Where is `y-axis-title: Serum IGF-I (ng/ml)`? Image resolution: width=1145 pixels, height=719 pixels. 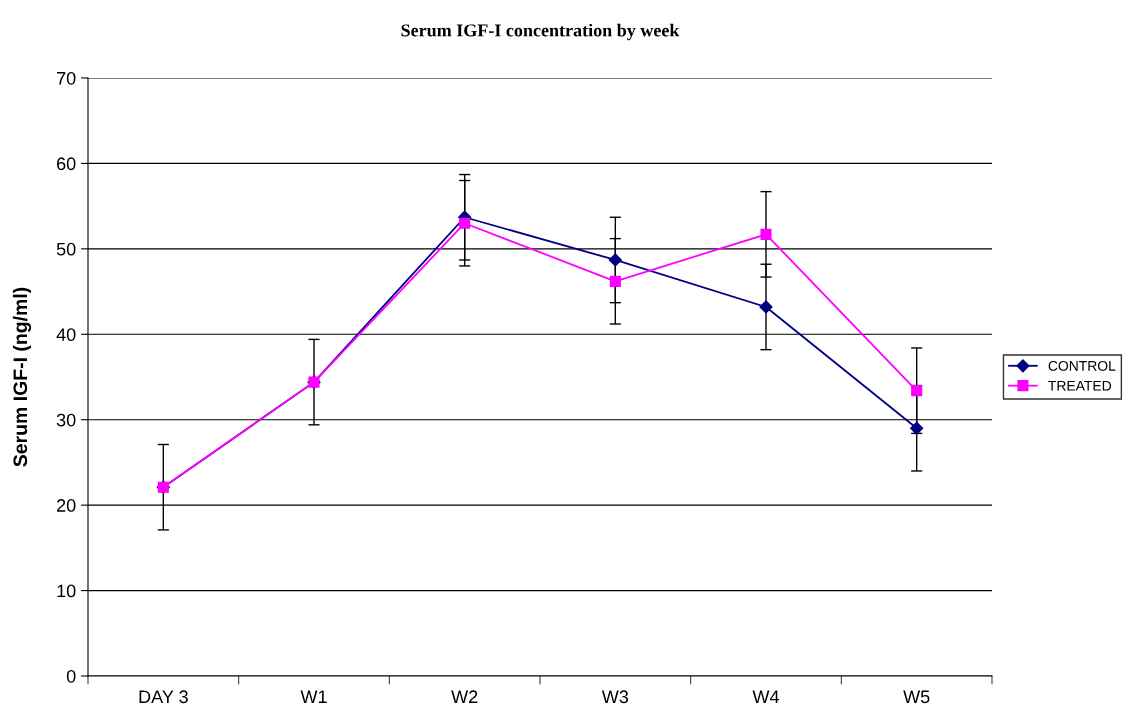 y-axis-title: Serum IGF-I (ng/ml) is located at coordinates (22, 377).